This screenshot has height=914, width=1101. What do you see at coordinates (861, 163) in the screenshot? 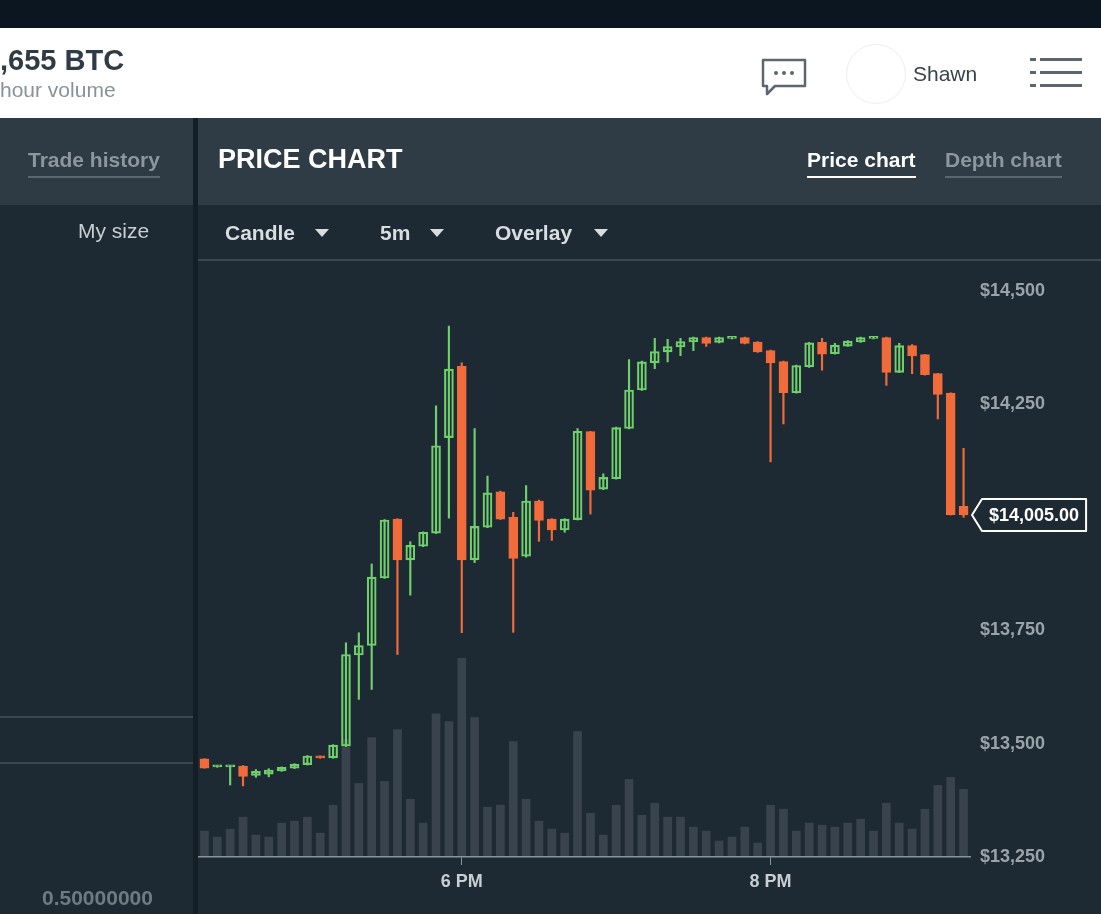
I see `text: Price chart` at bounding box center [861, 163].